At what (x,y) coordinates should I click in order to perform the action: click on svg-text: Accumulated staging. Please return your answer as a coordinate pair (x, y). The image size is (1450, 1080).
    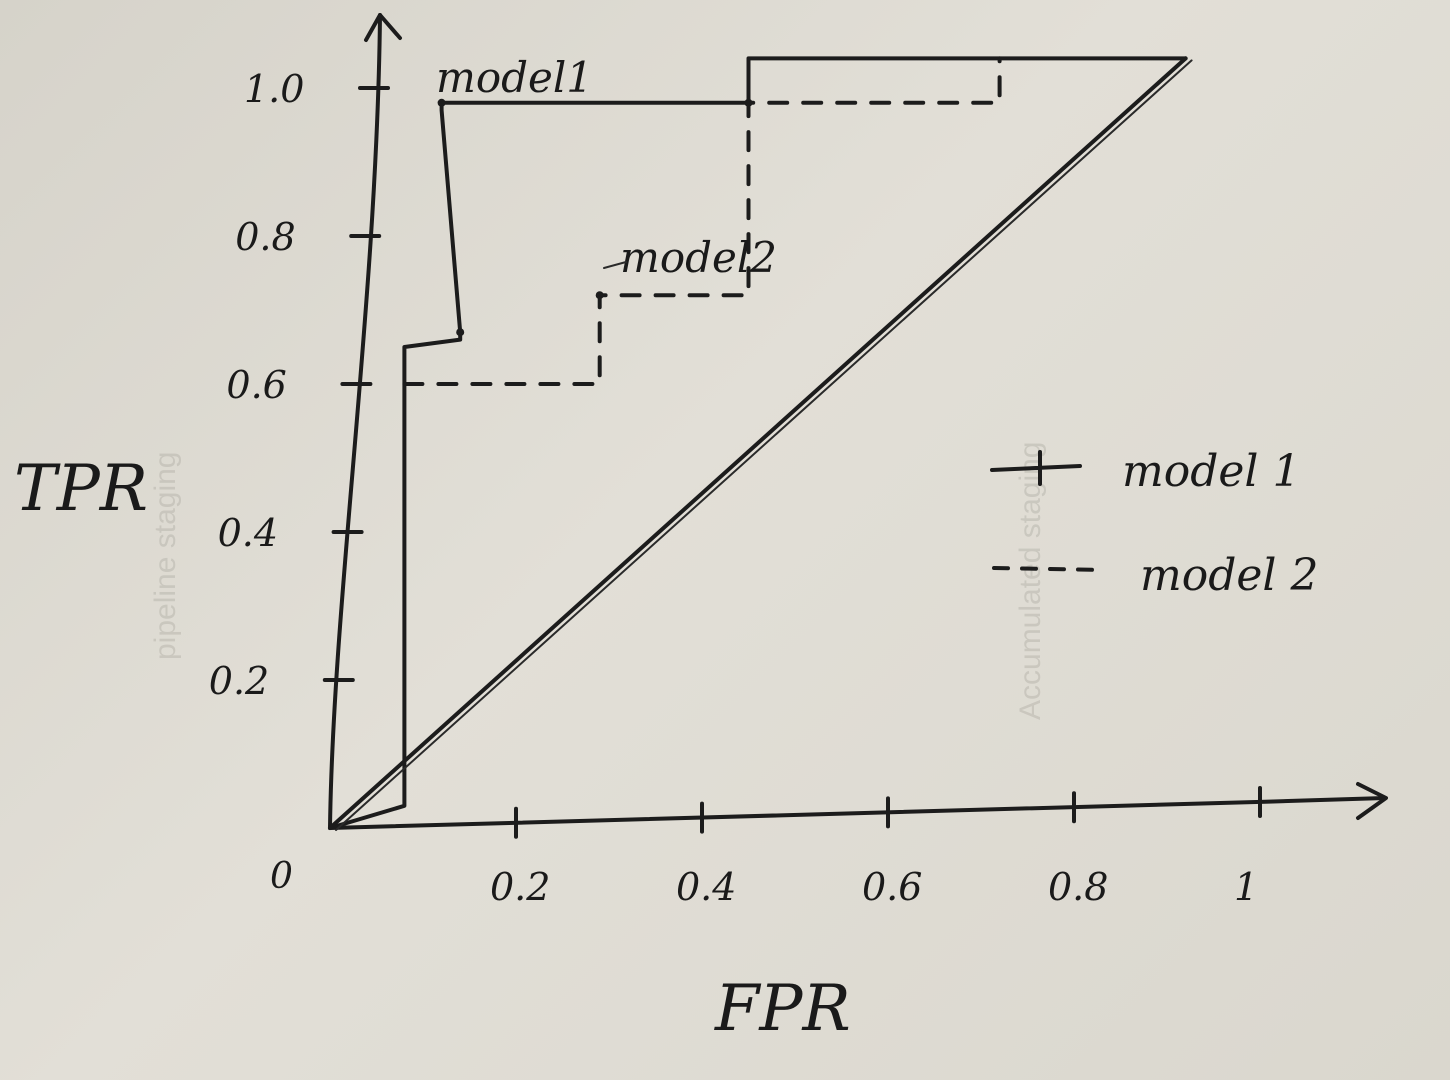
    Looking at the image, I should click on (1030, 581).